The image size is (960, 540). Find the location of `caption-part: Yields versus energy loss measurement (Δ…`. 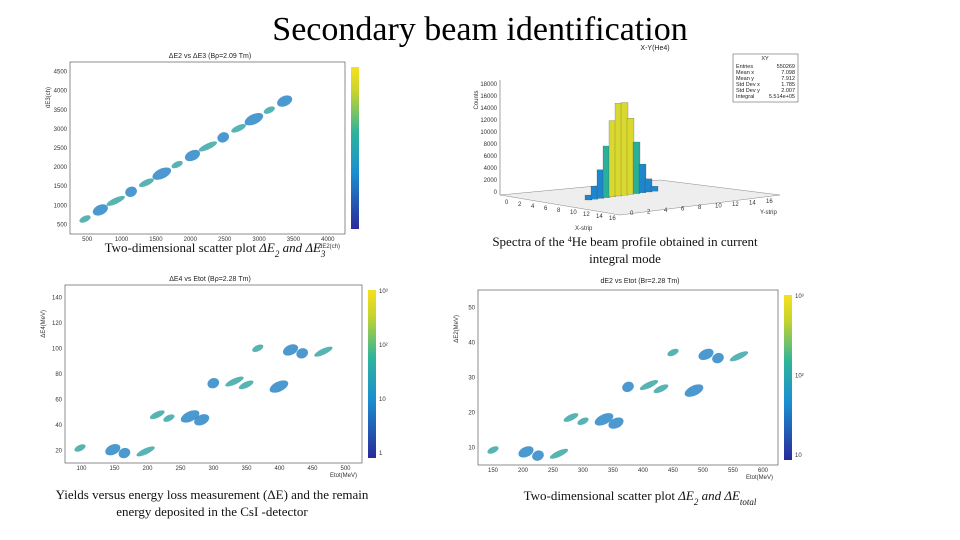

caption-part: Yields versus energy loss measurement (Δ… is located at coordinates (212, 494).